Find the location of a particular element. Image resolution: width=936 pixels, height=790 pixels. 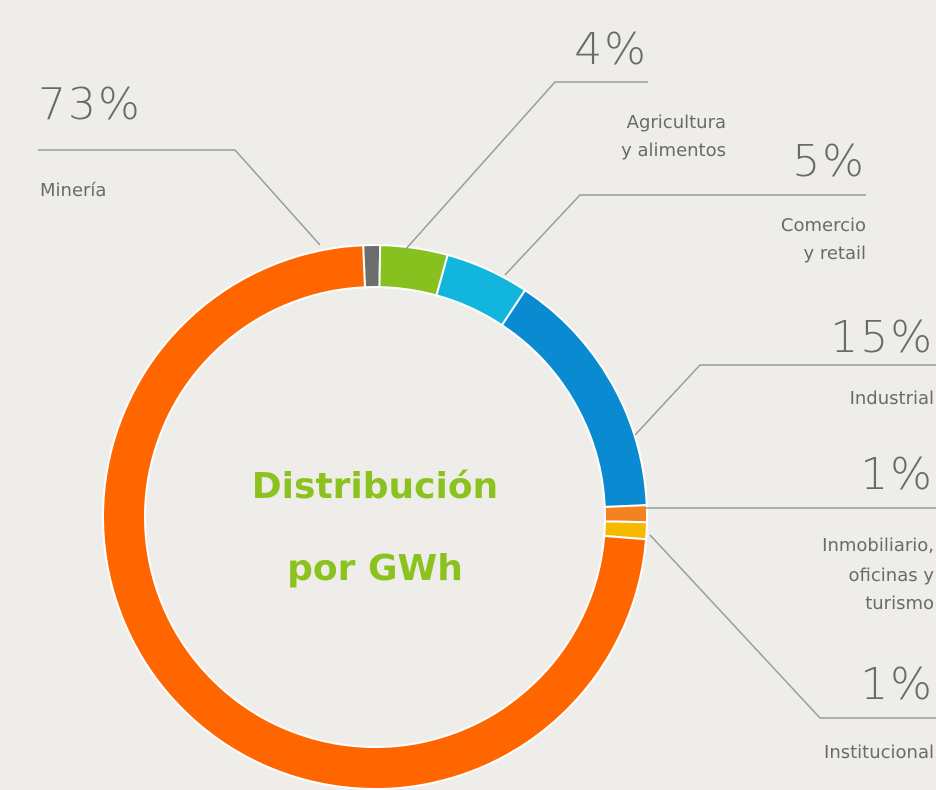

category-label: turismo is located at coordinates (899, 603).